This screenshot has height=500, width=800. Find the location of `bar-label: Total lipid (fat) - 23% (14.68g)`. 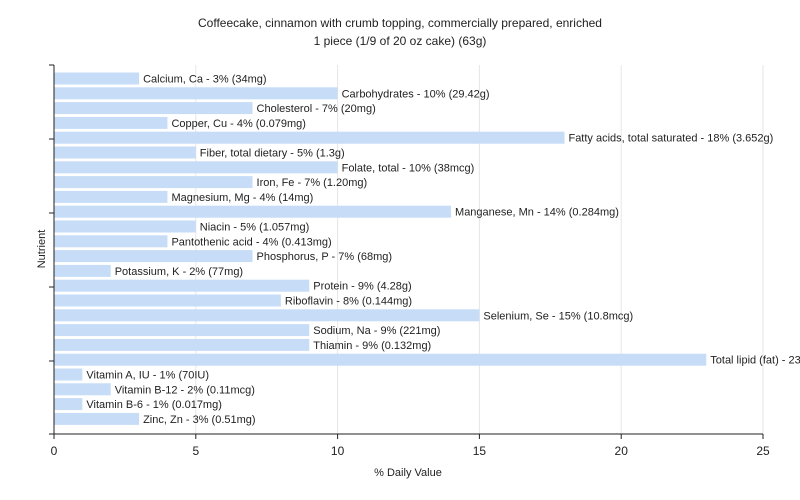

bar-label: Total lipid (fat) - 23% (14.68g) is located at coordinates (755, 361).